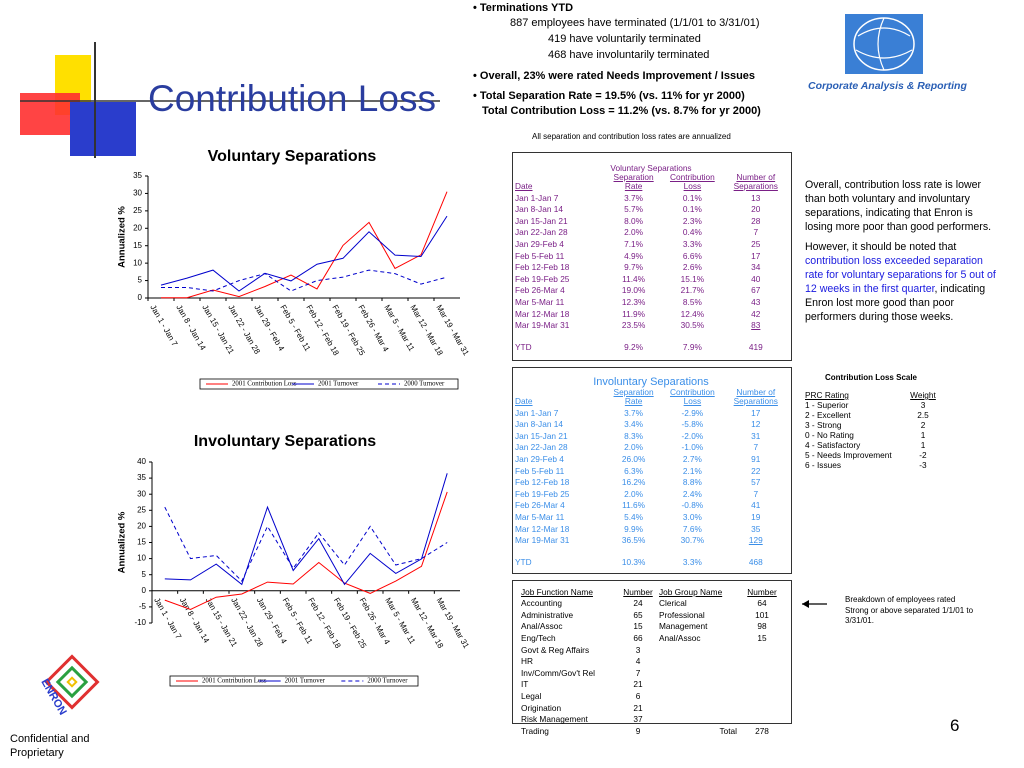  I want to click on cell: -0.8%, so click(692, 505).